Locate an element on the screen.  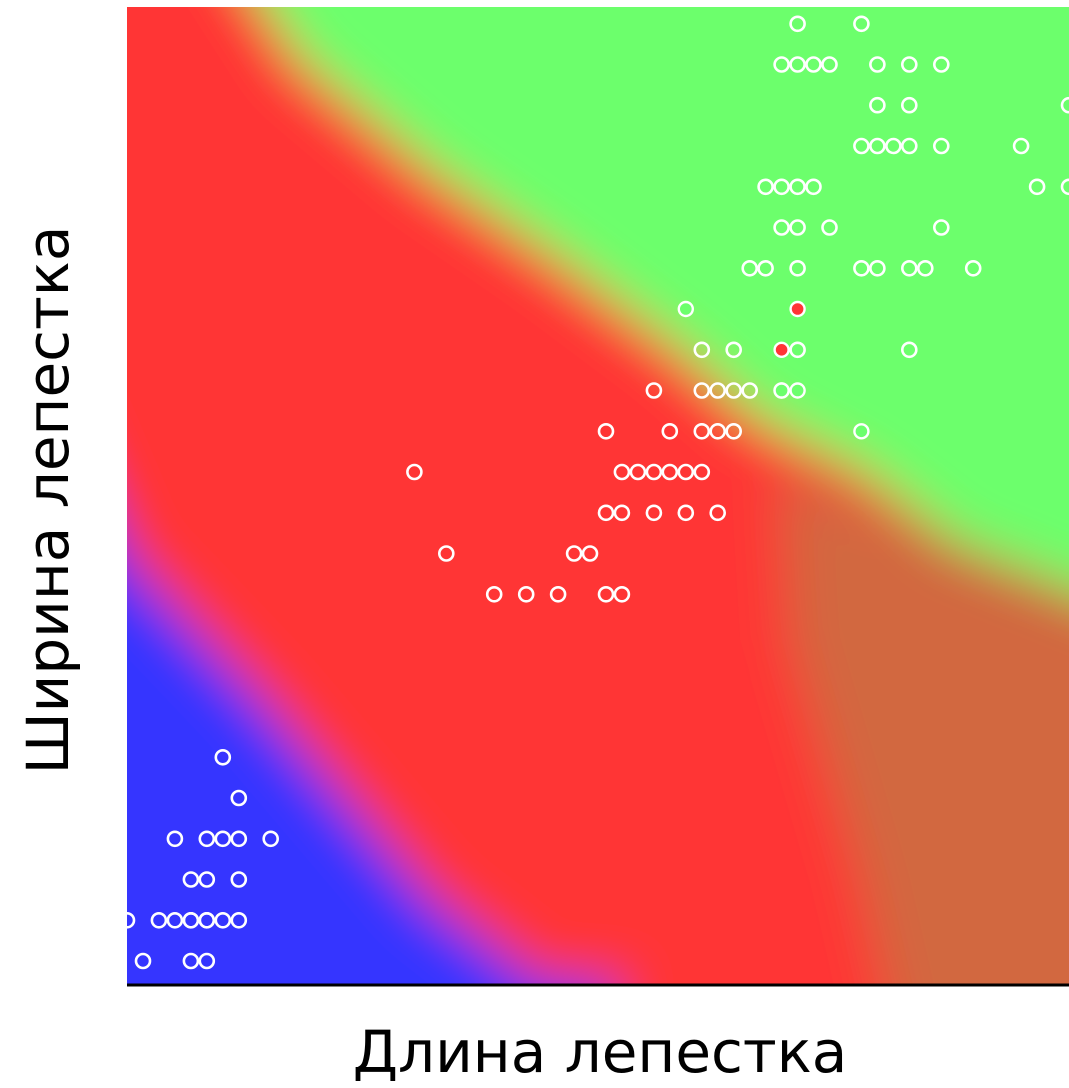
x-axis-label: Длина лепестка is located at coordinates (600, 1052).